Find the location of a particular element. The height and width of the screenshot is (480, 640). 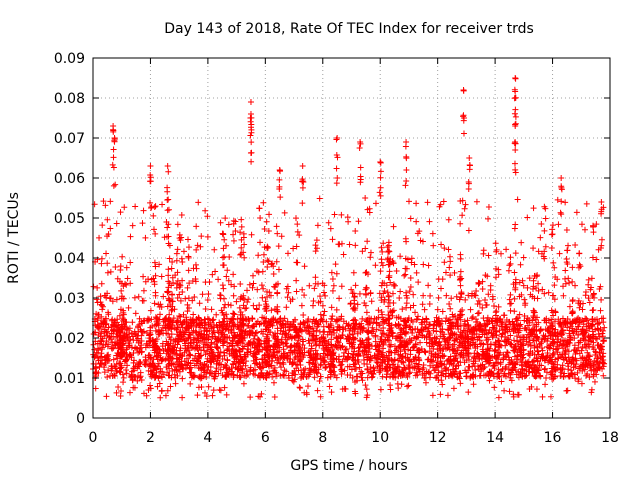

x-tick-label: 4 is located at coordinates (207, 438).